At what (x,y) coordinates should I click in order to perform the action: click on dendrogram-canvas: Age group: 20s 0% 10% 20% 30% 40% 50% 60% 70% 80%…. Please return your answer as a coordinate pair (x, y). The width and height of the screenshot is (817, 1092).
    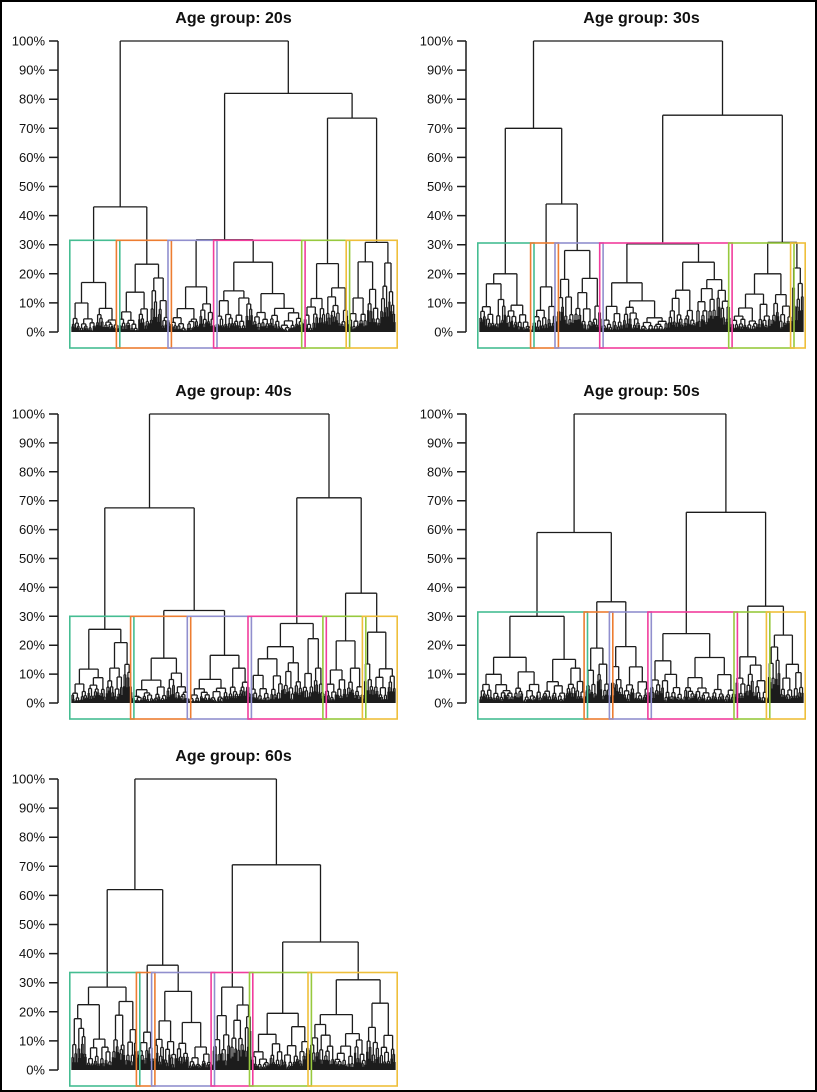
    Looking at the image, I should click on (205, 179).